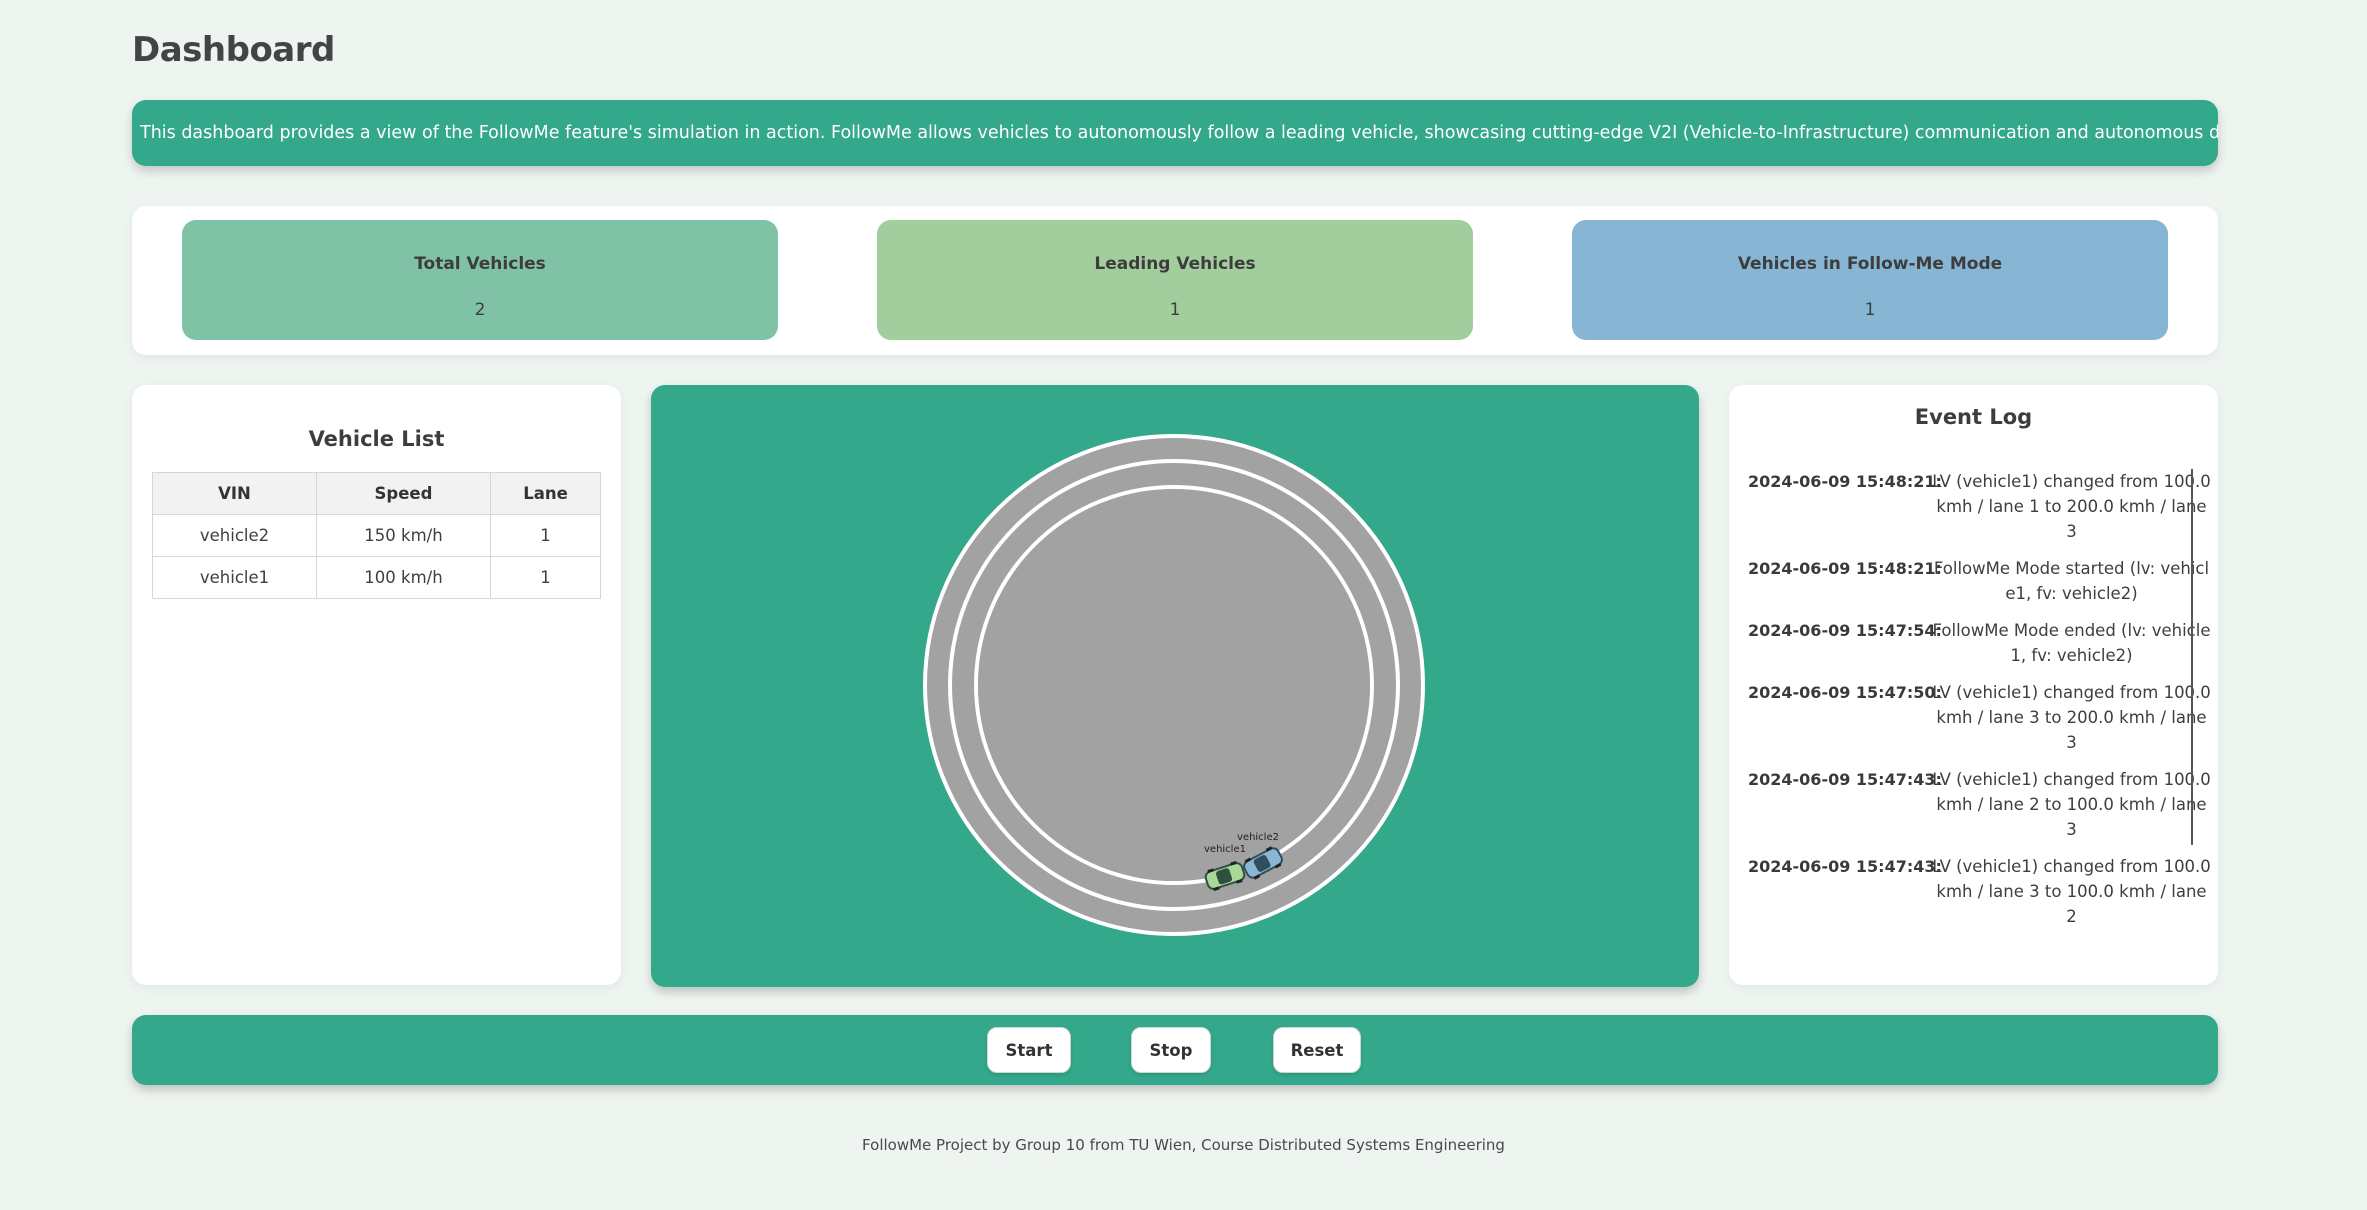  What do you see at coordinates (1225, 849) in the screenshot?
I see `vehicle1-label: vehicle1` at bounding box center [1225, 849].